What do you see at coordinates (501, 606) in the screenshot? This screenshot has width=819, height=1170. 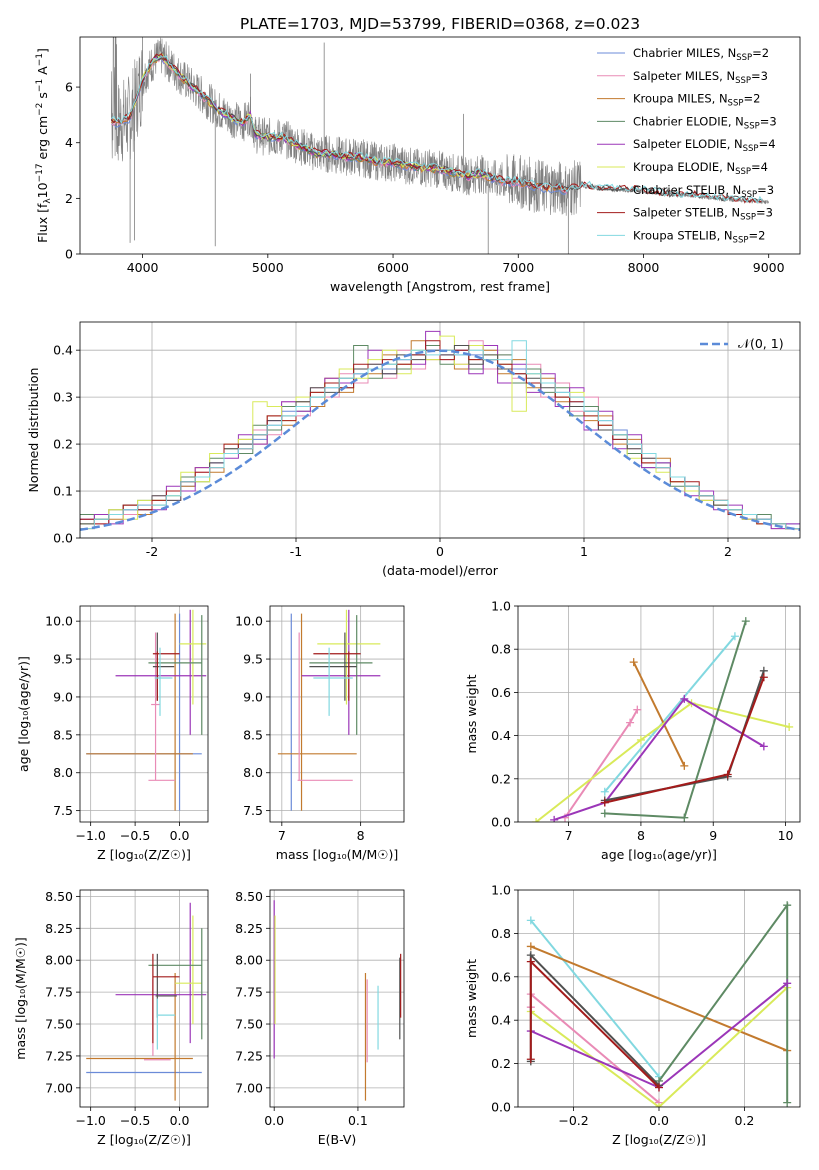 I see `weight_vs_age-ytick-label: 1.0` at bounding box center [501, 606].